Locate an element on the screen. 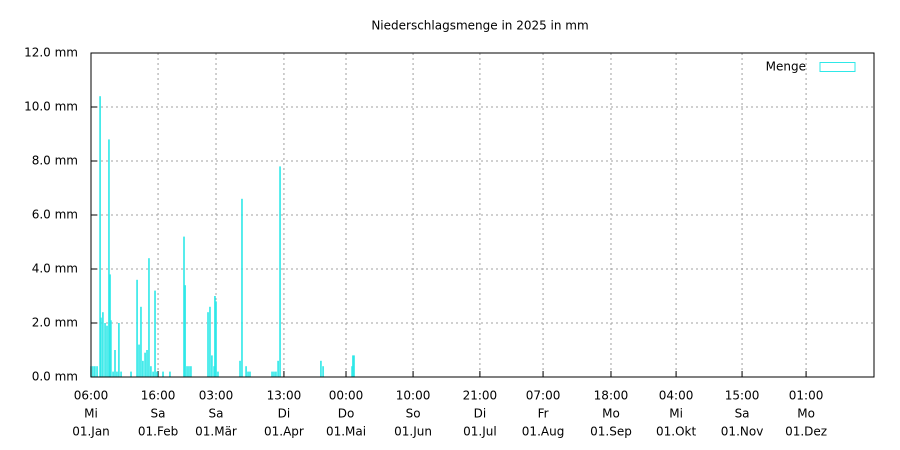  x-tick-day: So is located at coordinates (413, 414).